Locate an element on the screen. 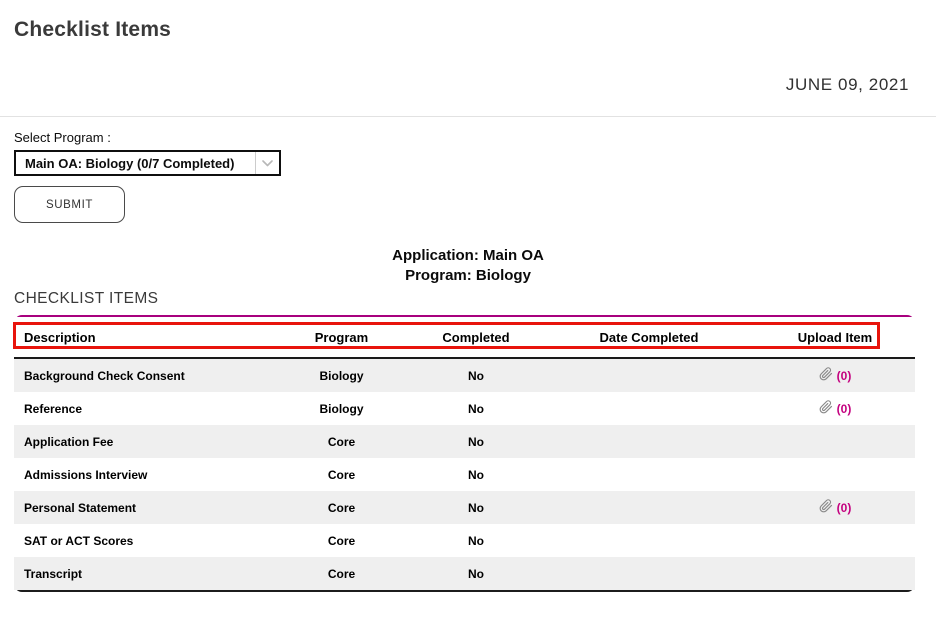  column-header-upload-item: Upload Item is located at coordinates (835, 337).